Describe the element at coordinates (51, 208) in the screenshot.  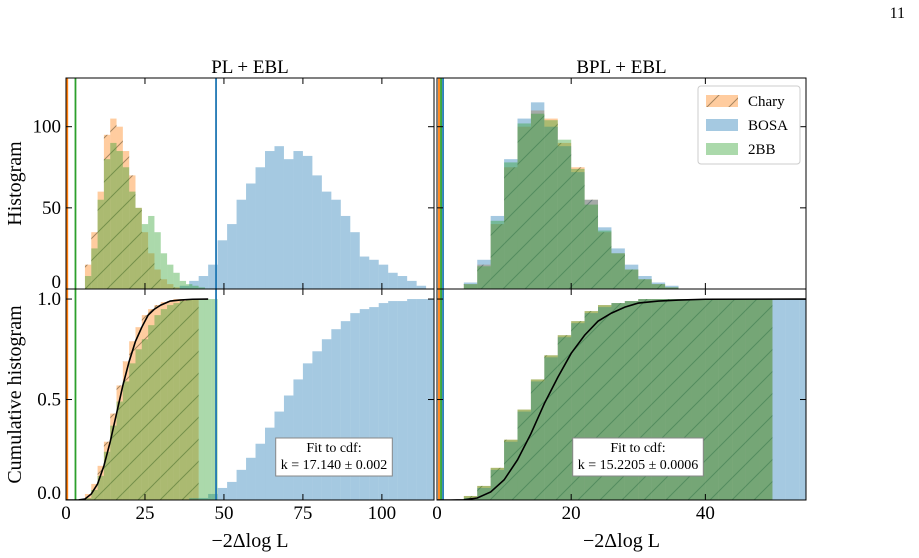
I see `y-tick-label: 50` at that location.